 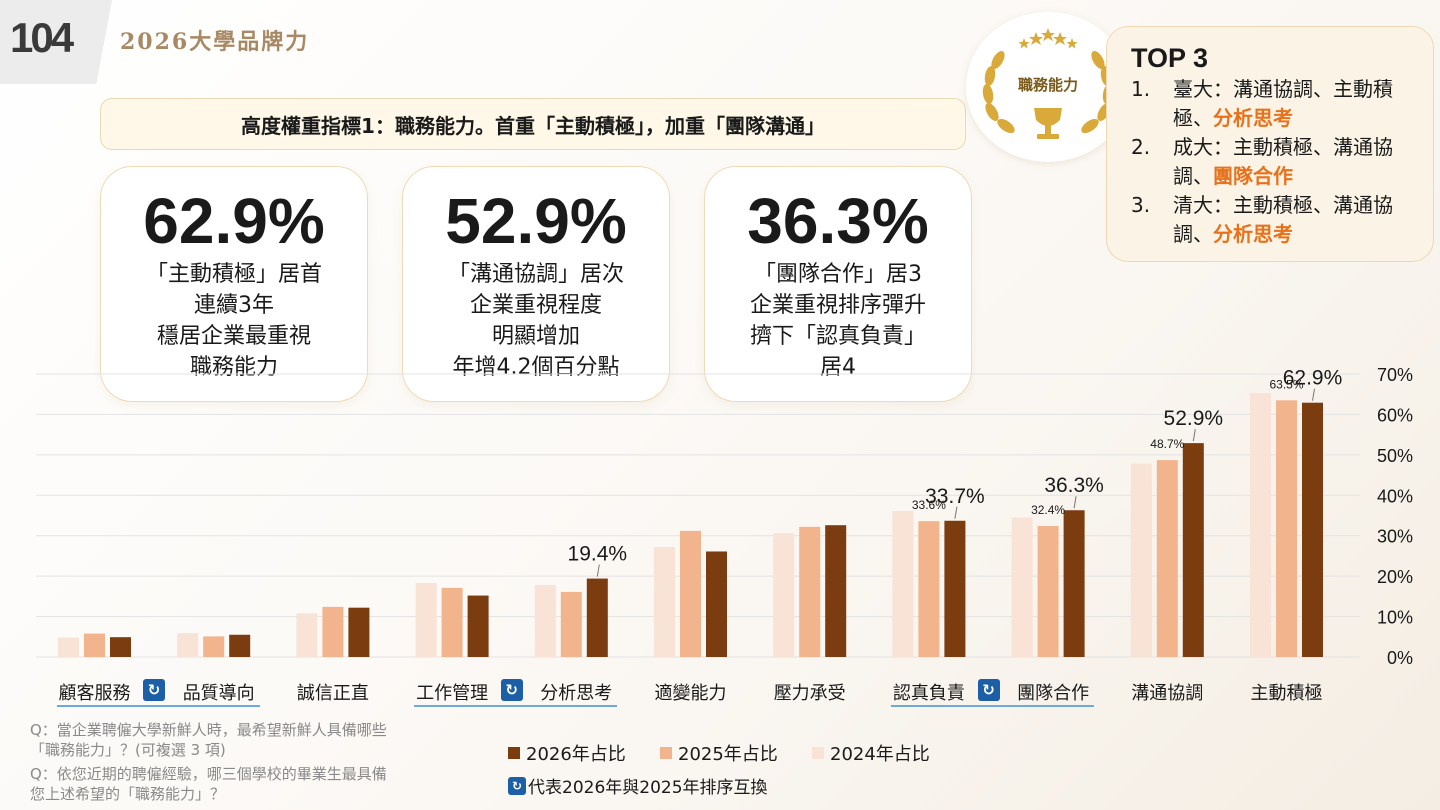 I want to click on legend-label: 2024年占比, so click(x=880, y=754).